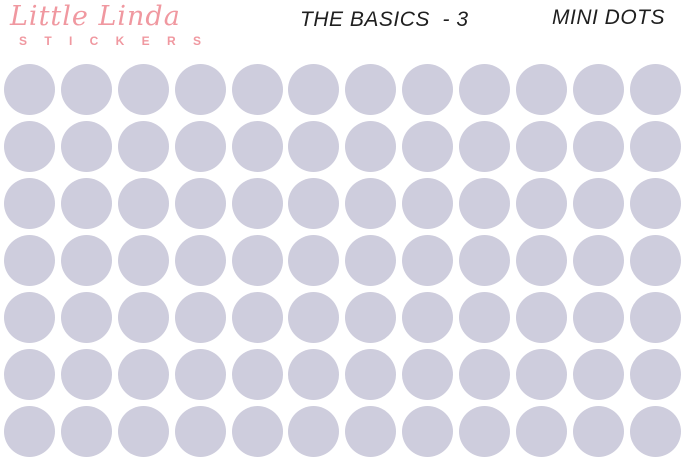 Image resolution: width=682 pixels, height=462 pixels. What do you see at coordinates (114, 41) in the screenshot?
I see `brand-logo-subtitle: S T I C K E R S` at bounding box center [114, 41].